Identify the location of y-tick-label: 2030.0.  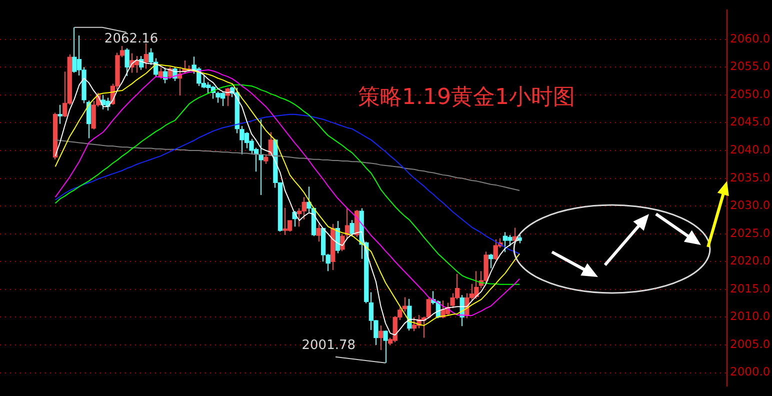
(750, 205).